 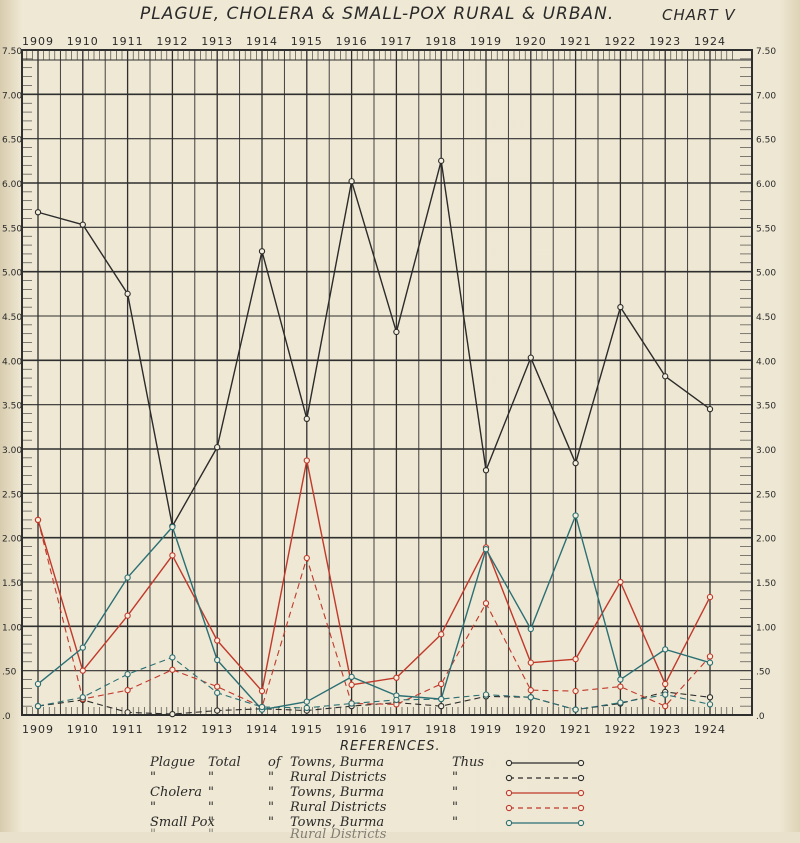 What do you see at coordinates (665, 41) in the screenshot?
I see `x-tick-label-top: 1923` at bounding box center [665, 41].